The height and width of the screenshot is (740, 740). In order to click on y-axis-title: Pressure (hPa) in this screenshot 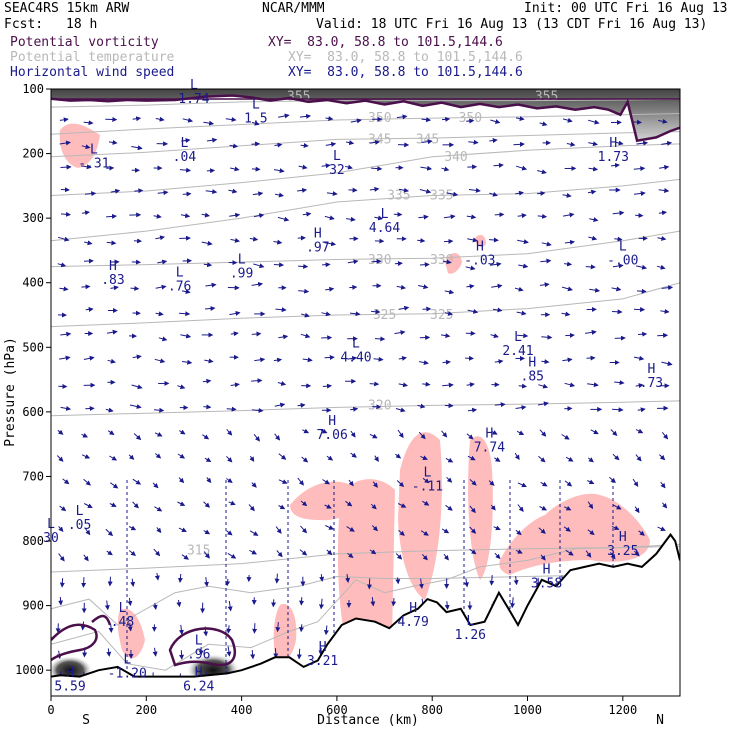, I will do `click(10, 392)`.